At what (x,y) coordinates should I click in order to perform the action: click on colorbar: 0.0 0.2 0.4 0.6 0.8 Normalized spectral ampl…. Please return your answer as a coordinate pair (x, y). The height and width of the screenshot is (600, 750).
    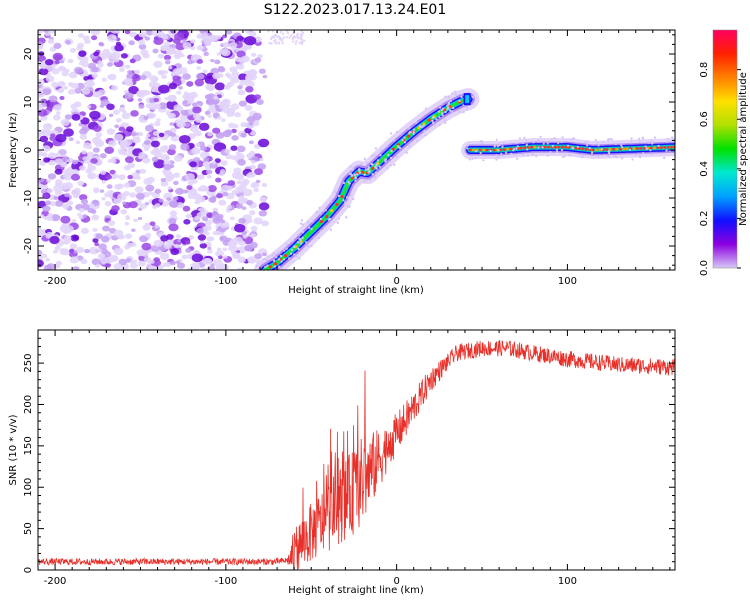
    Looking at the image, I should click on (724, 152).